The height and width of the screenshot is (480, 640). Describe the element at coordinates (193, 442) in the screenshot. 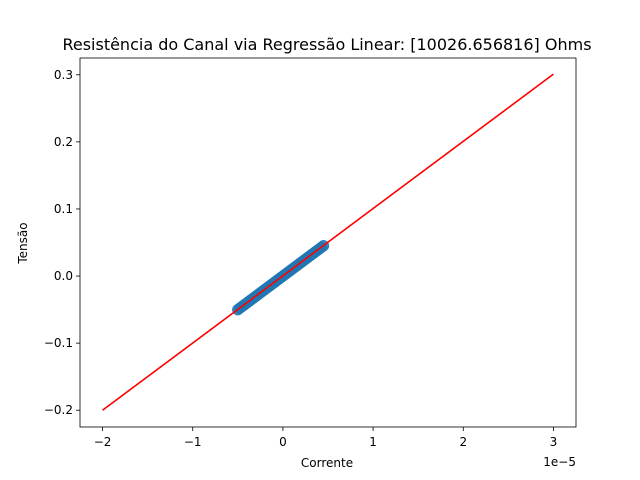

I see `x-tick-label: −1` at that location.